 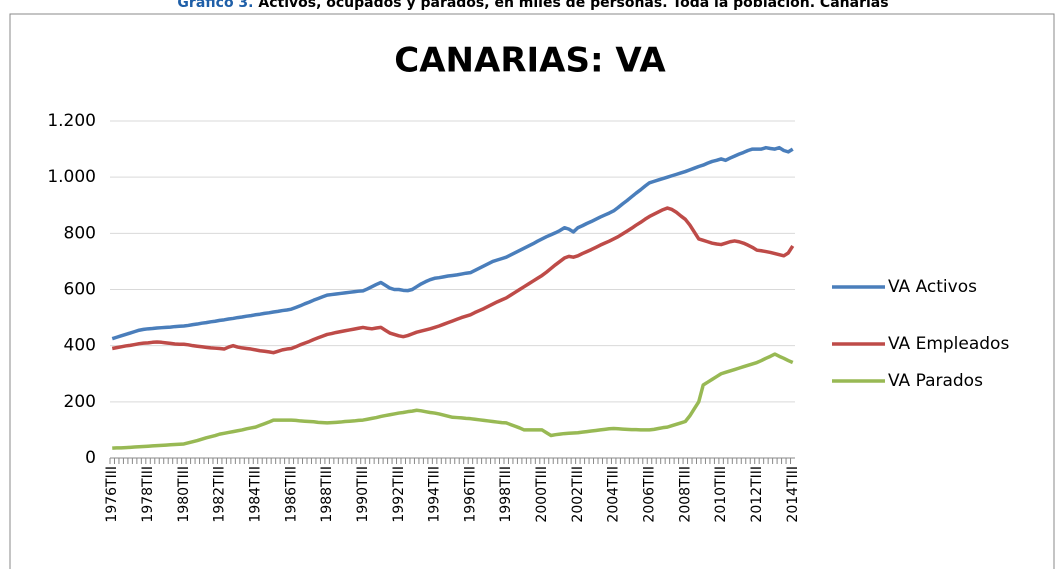 I want to click on line-series, so click(x=453, y=401).